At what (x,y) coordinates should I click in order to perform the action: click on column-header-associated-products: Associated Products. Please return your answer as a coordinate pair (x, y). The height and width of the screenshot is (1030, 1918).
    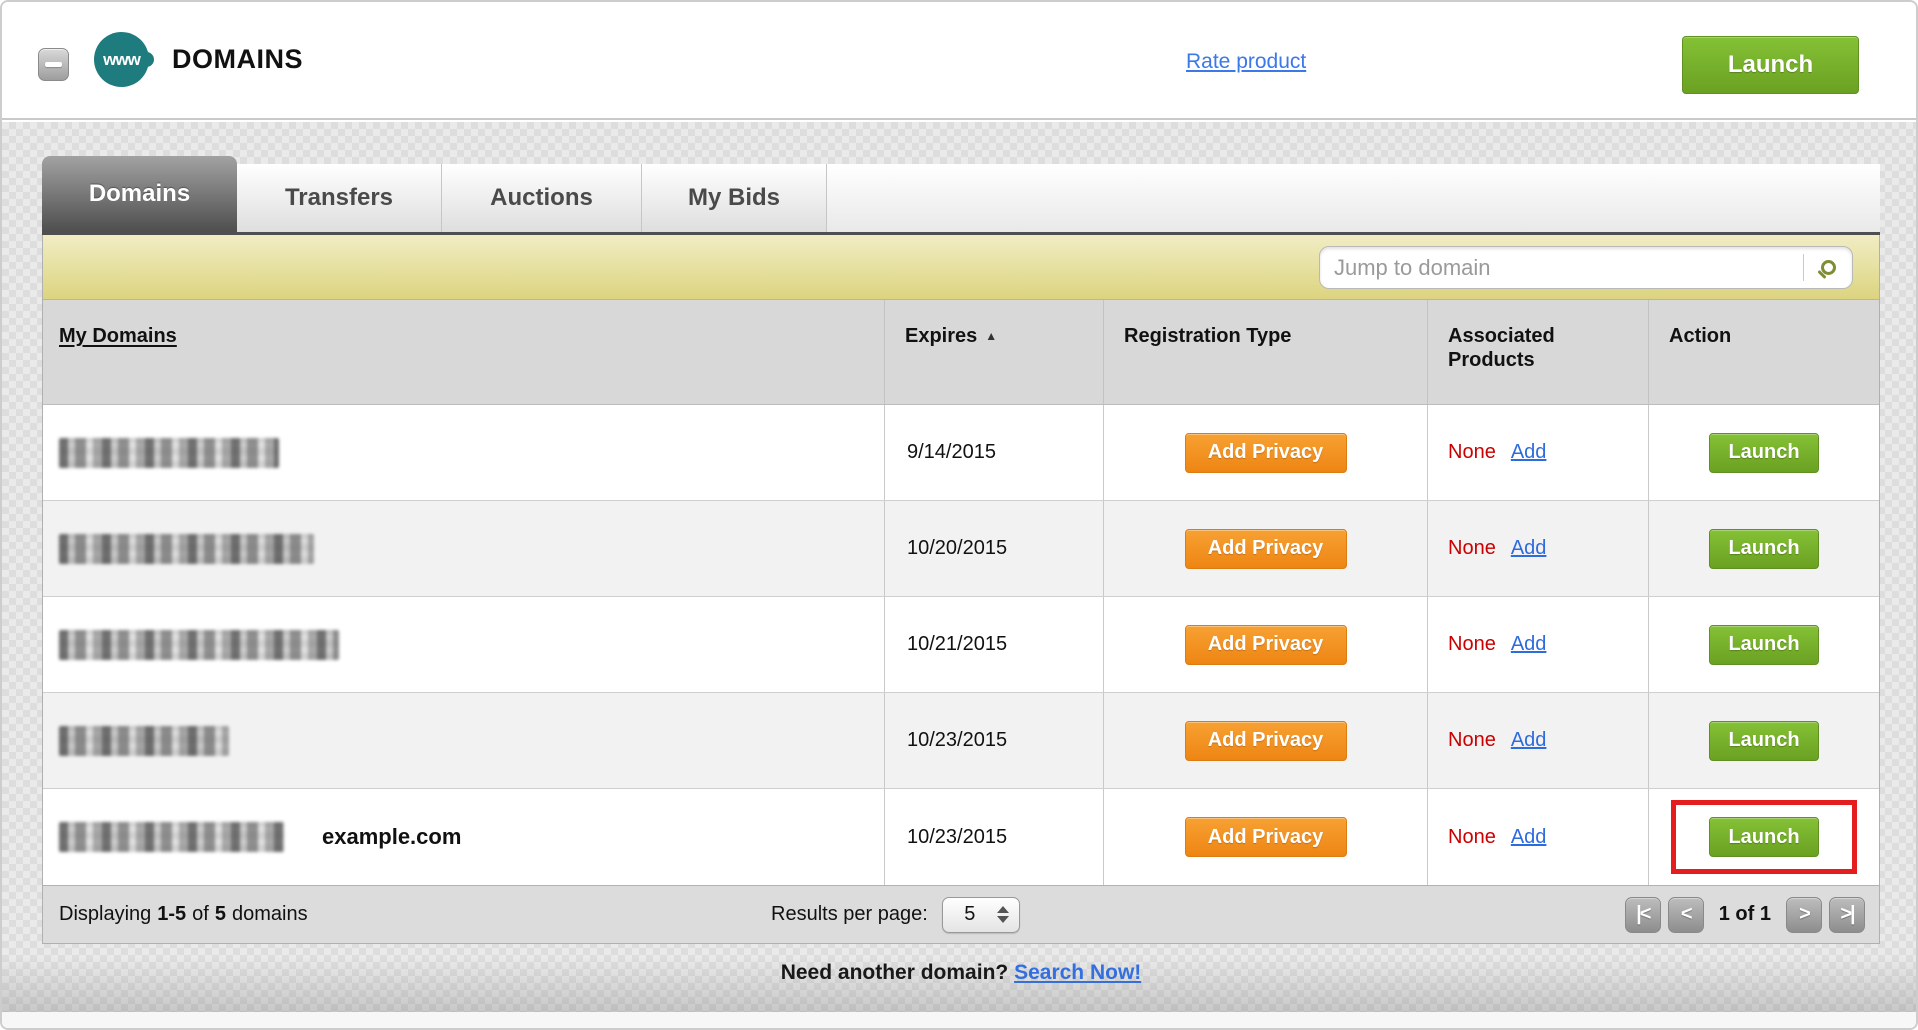
    Looking at the image, I should click on (1501, 348).